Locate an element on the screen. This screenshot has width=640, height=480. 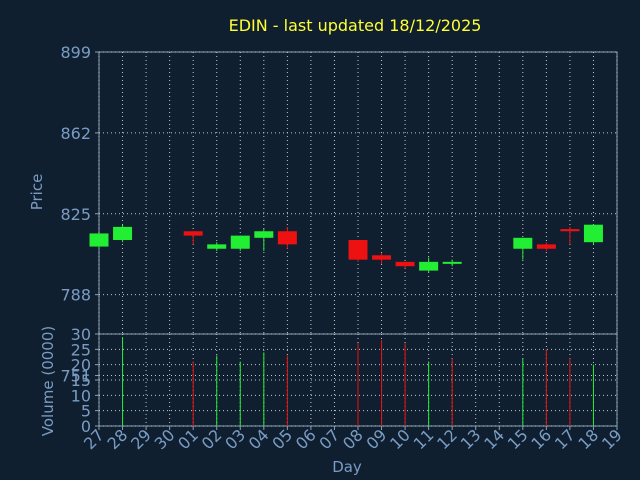
price-axis-label: Price is located at coordinates (37, 192).